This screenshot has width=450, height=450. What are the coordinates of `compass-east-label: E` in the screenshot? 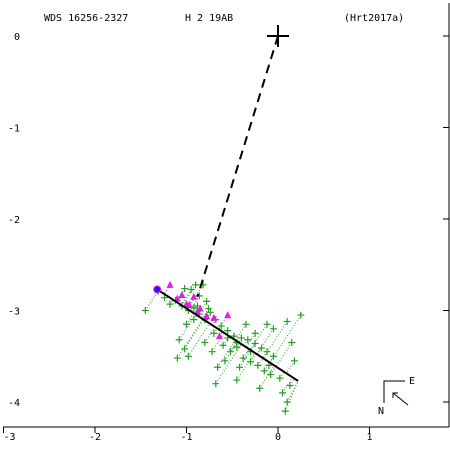 It's located at (412, 381).